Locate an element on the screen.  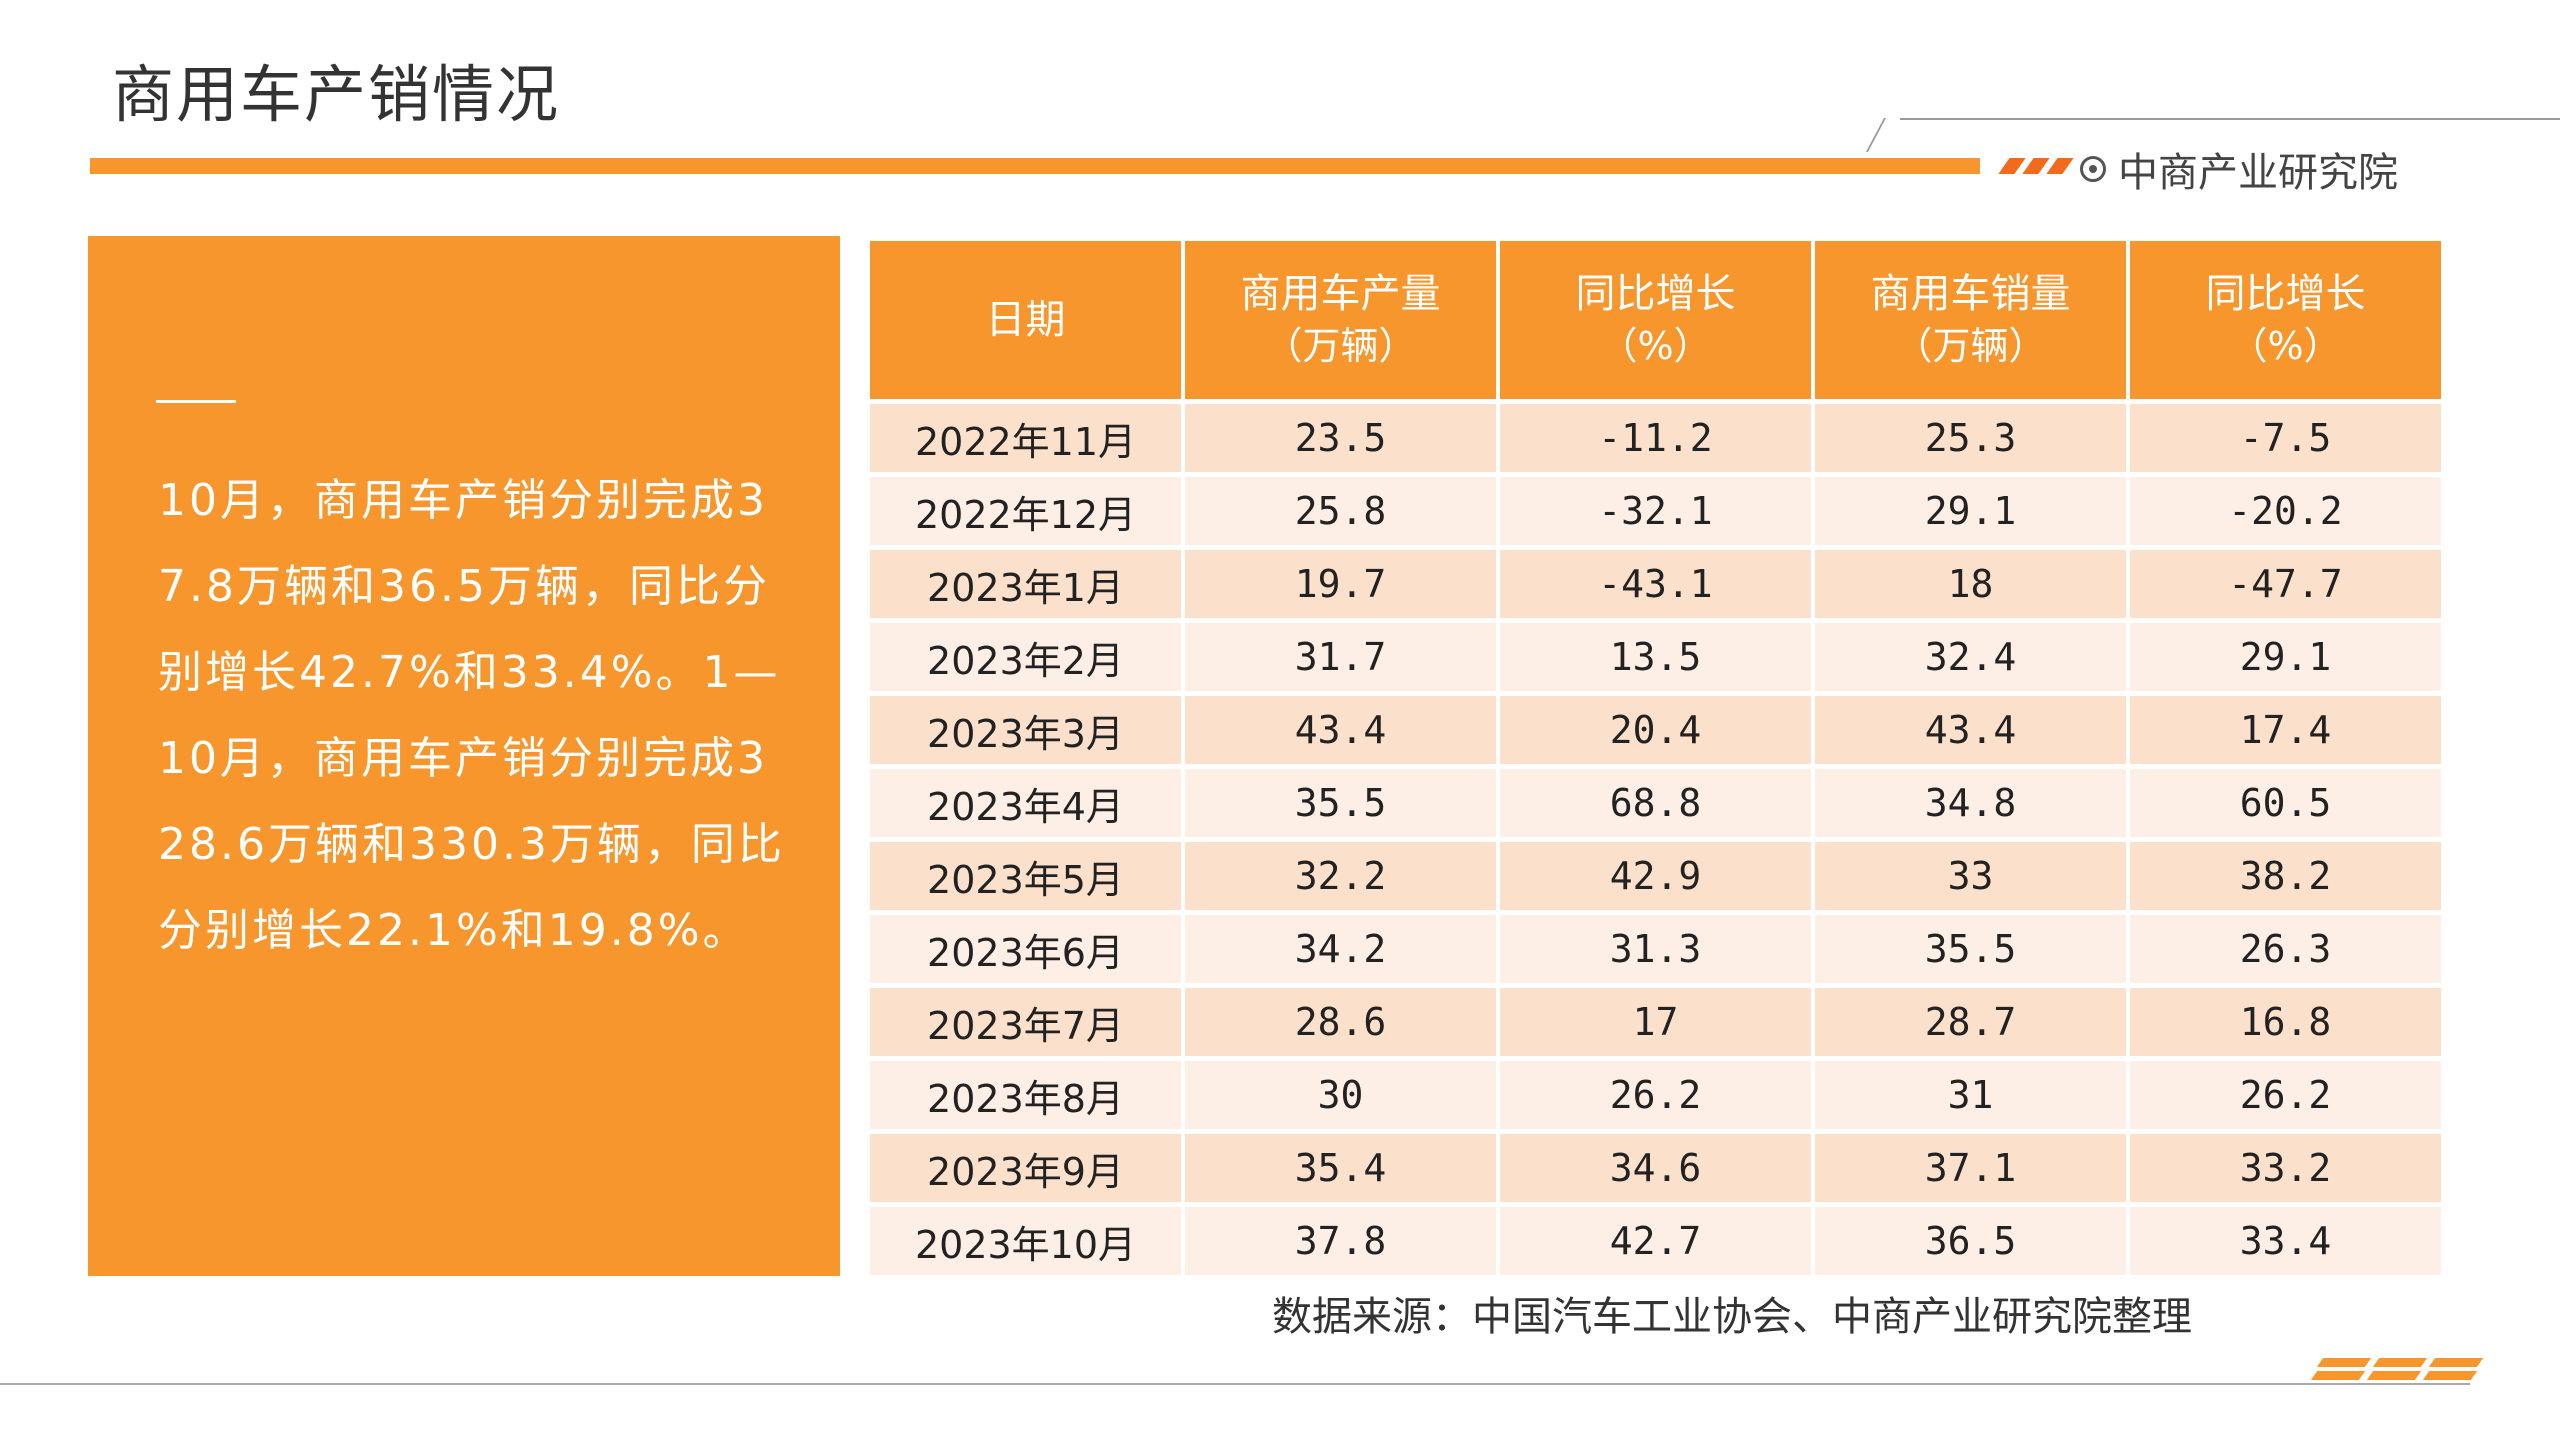
cell-production-yoy: 42.7 is located at coordinates (1655, 1241).